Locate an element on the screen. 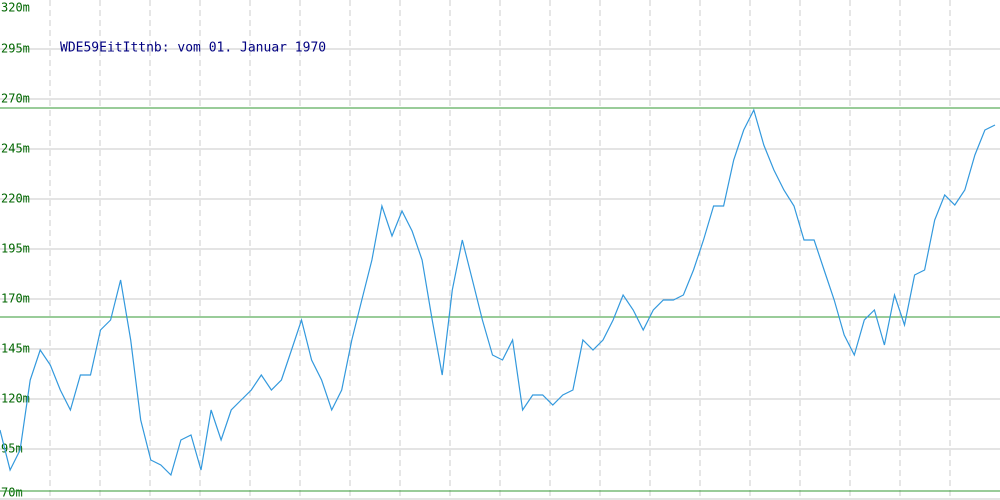 The width and height of the screenshot is (1000, 500). y-tick-label: 195m is located at coordinates (15, 249).